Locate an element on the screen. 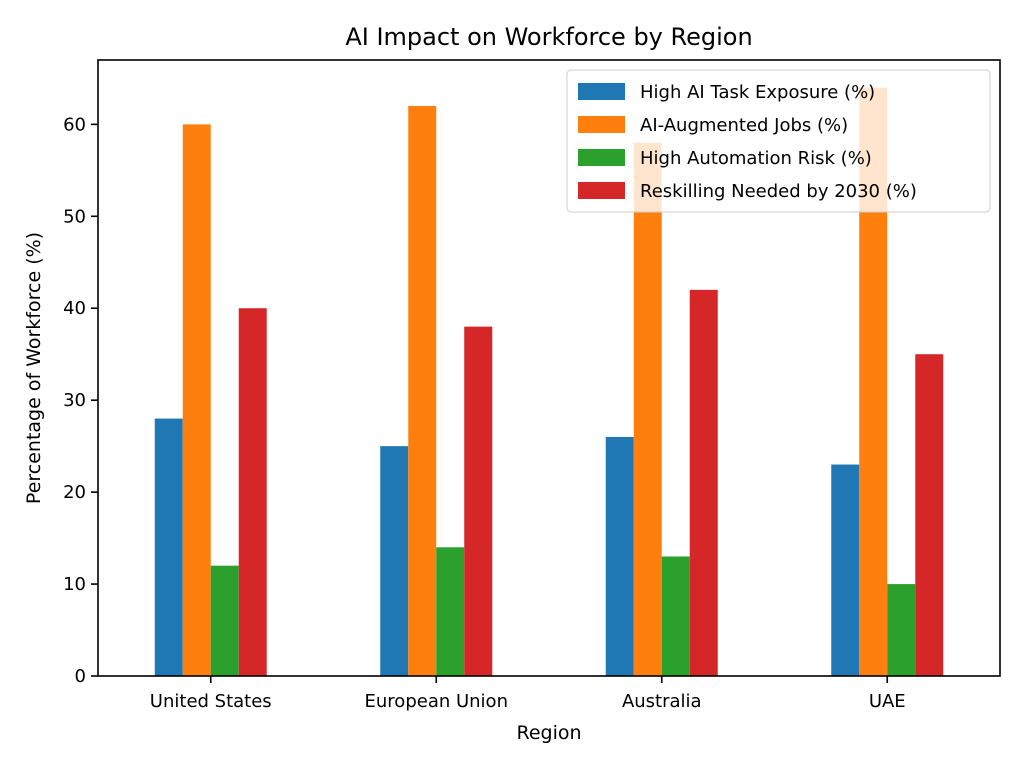  legend-label: Reskilling Needed by 2030 (%) is located at coordinates (778, 191).